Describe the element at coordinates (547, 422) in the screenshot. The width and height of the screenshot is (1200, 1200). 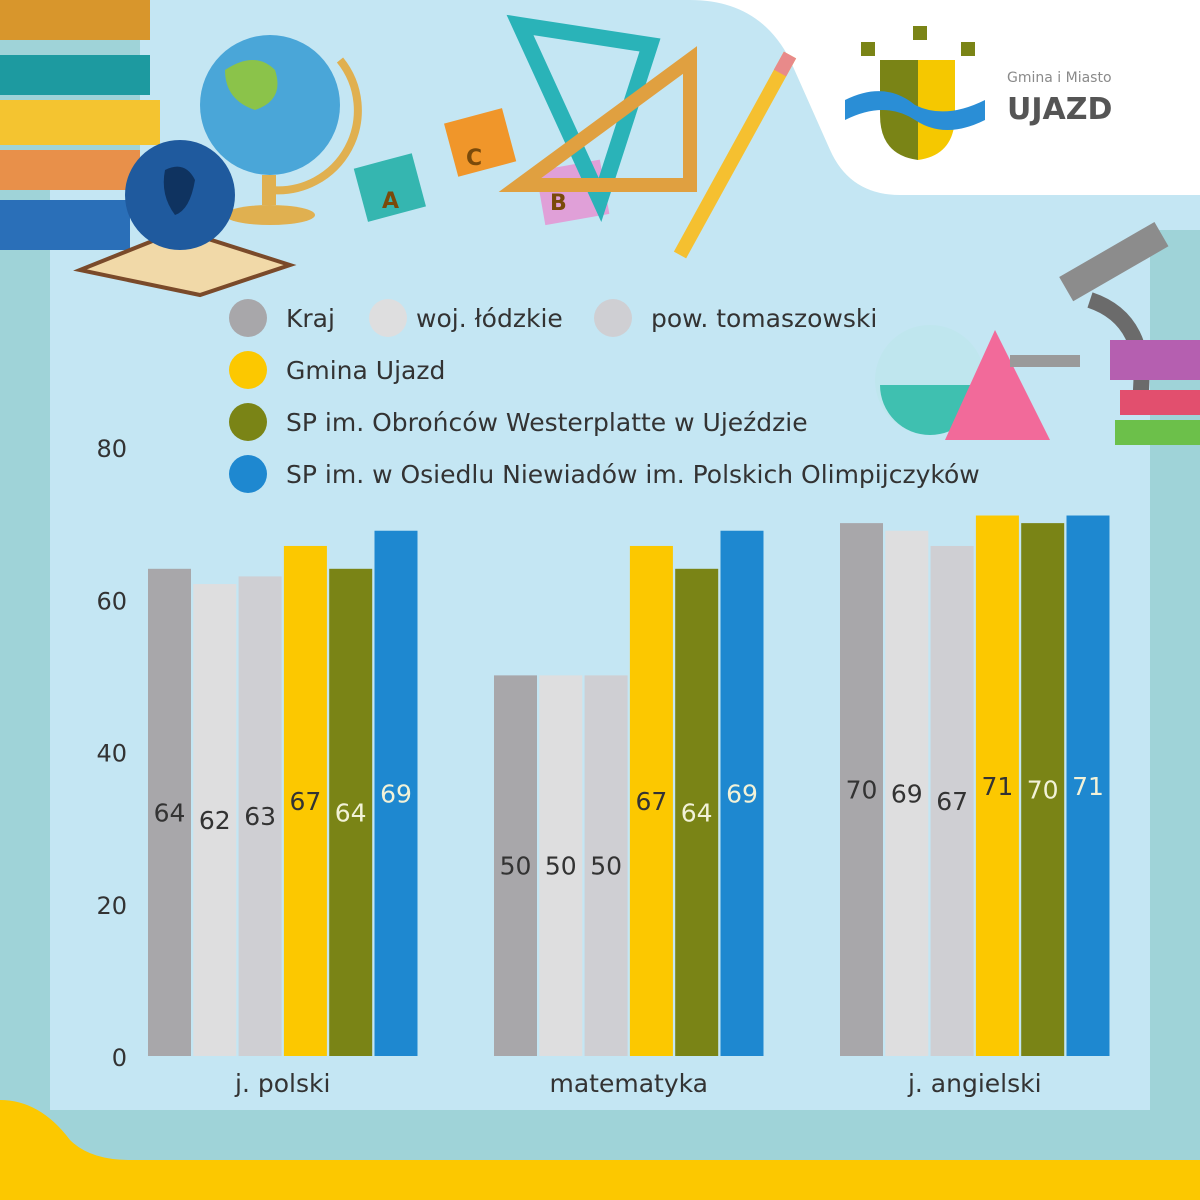
I see `legend-label: SP im. Obrońców Westerplatte w Ujeździe` at that location.